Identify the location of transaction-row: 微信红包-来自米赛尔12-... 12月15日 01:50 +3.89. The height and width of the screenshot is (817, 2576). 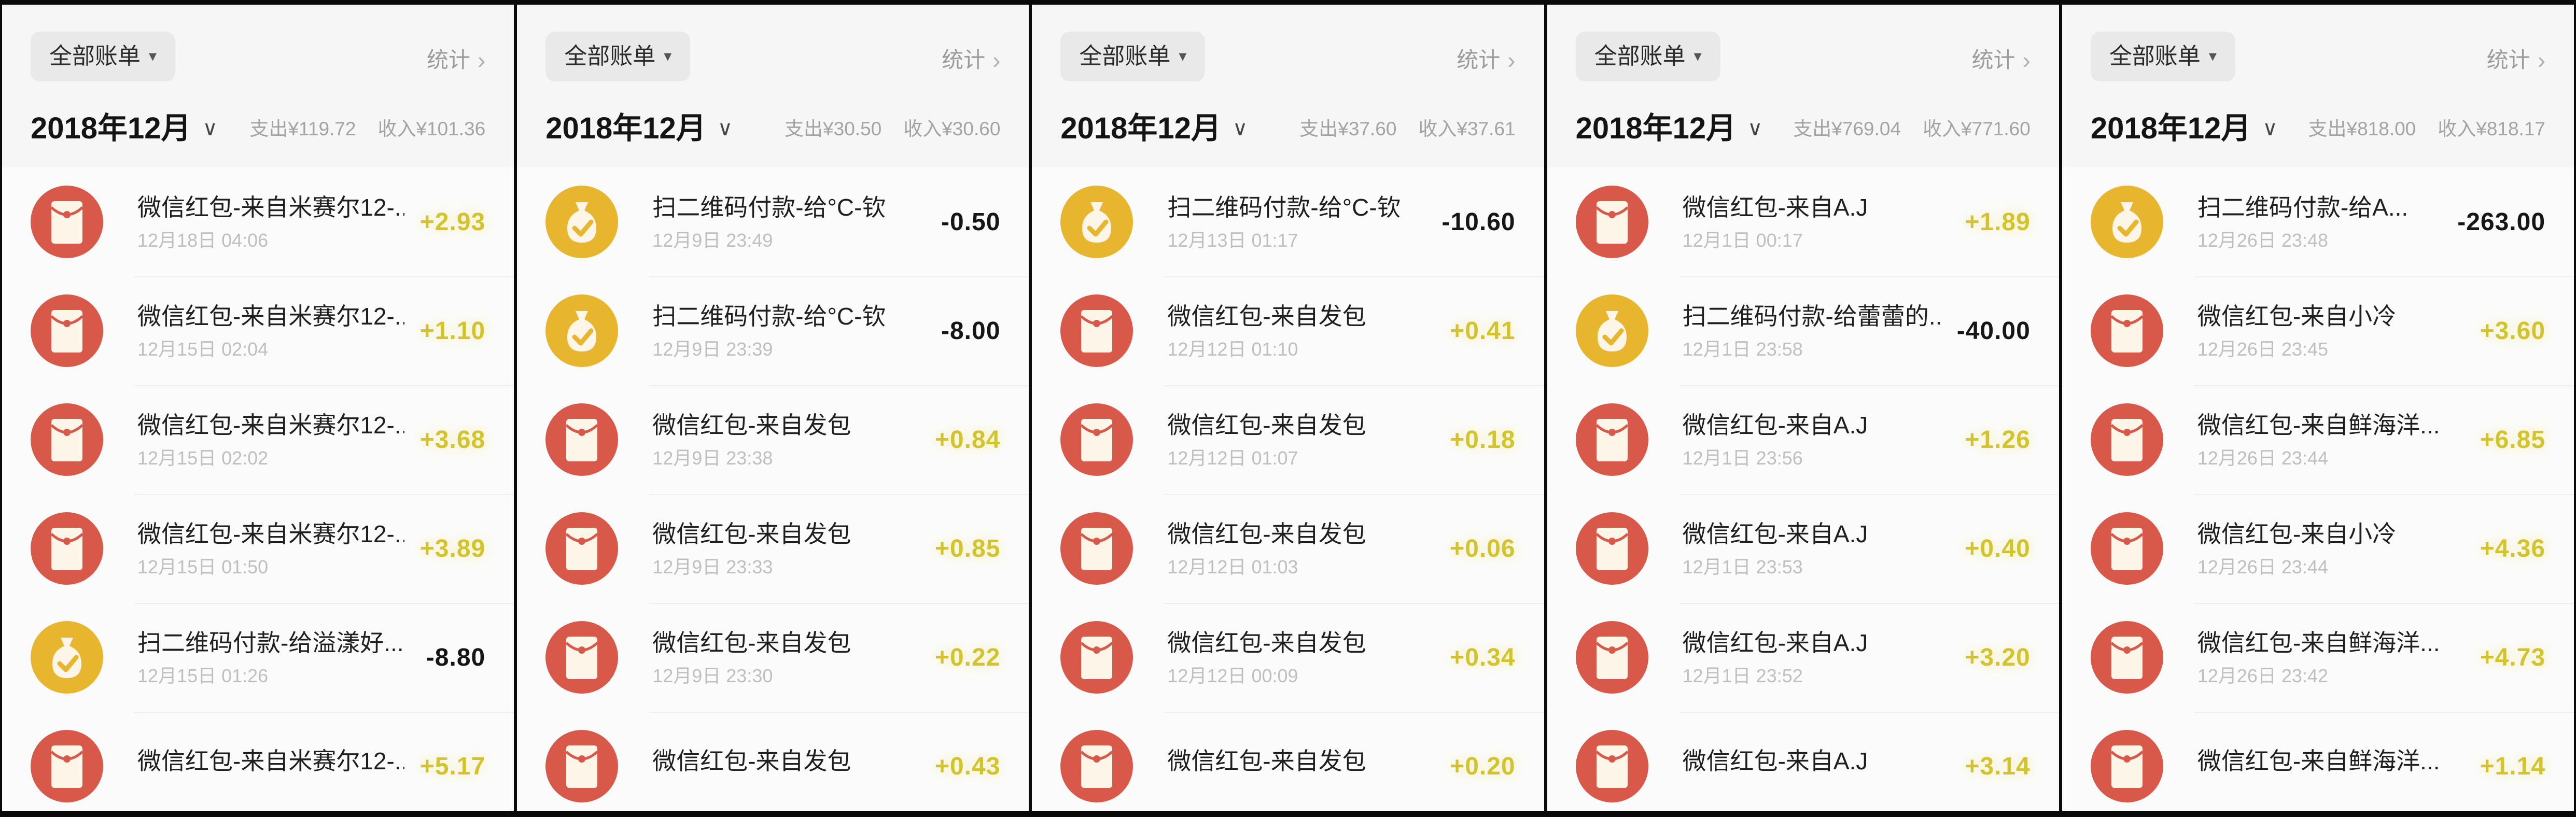
(258, 548).